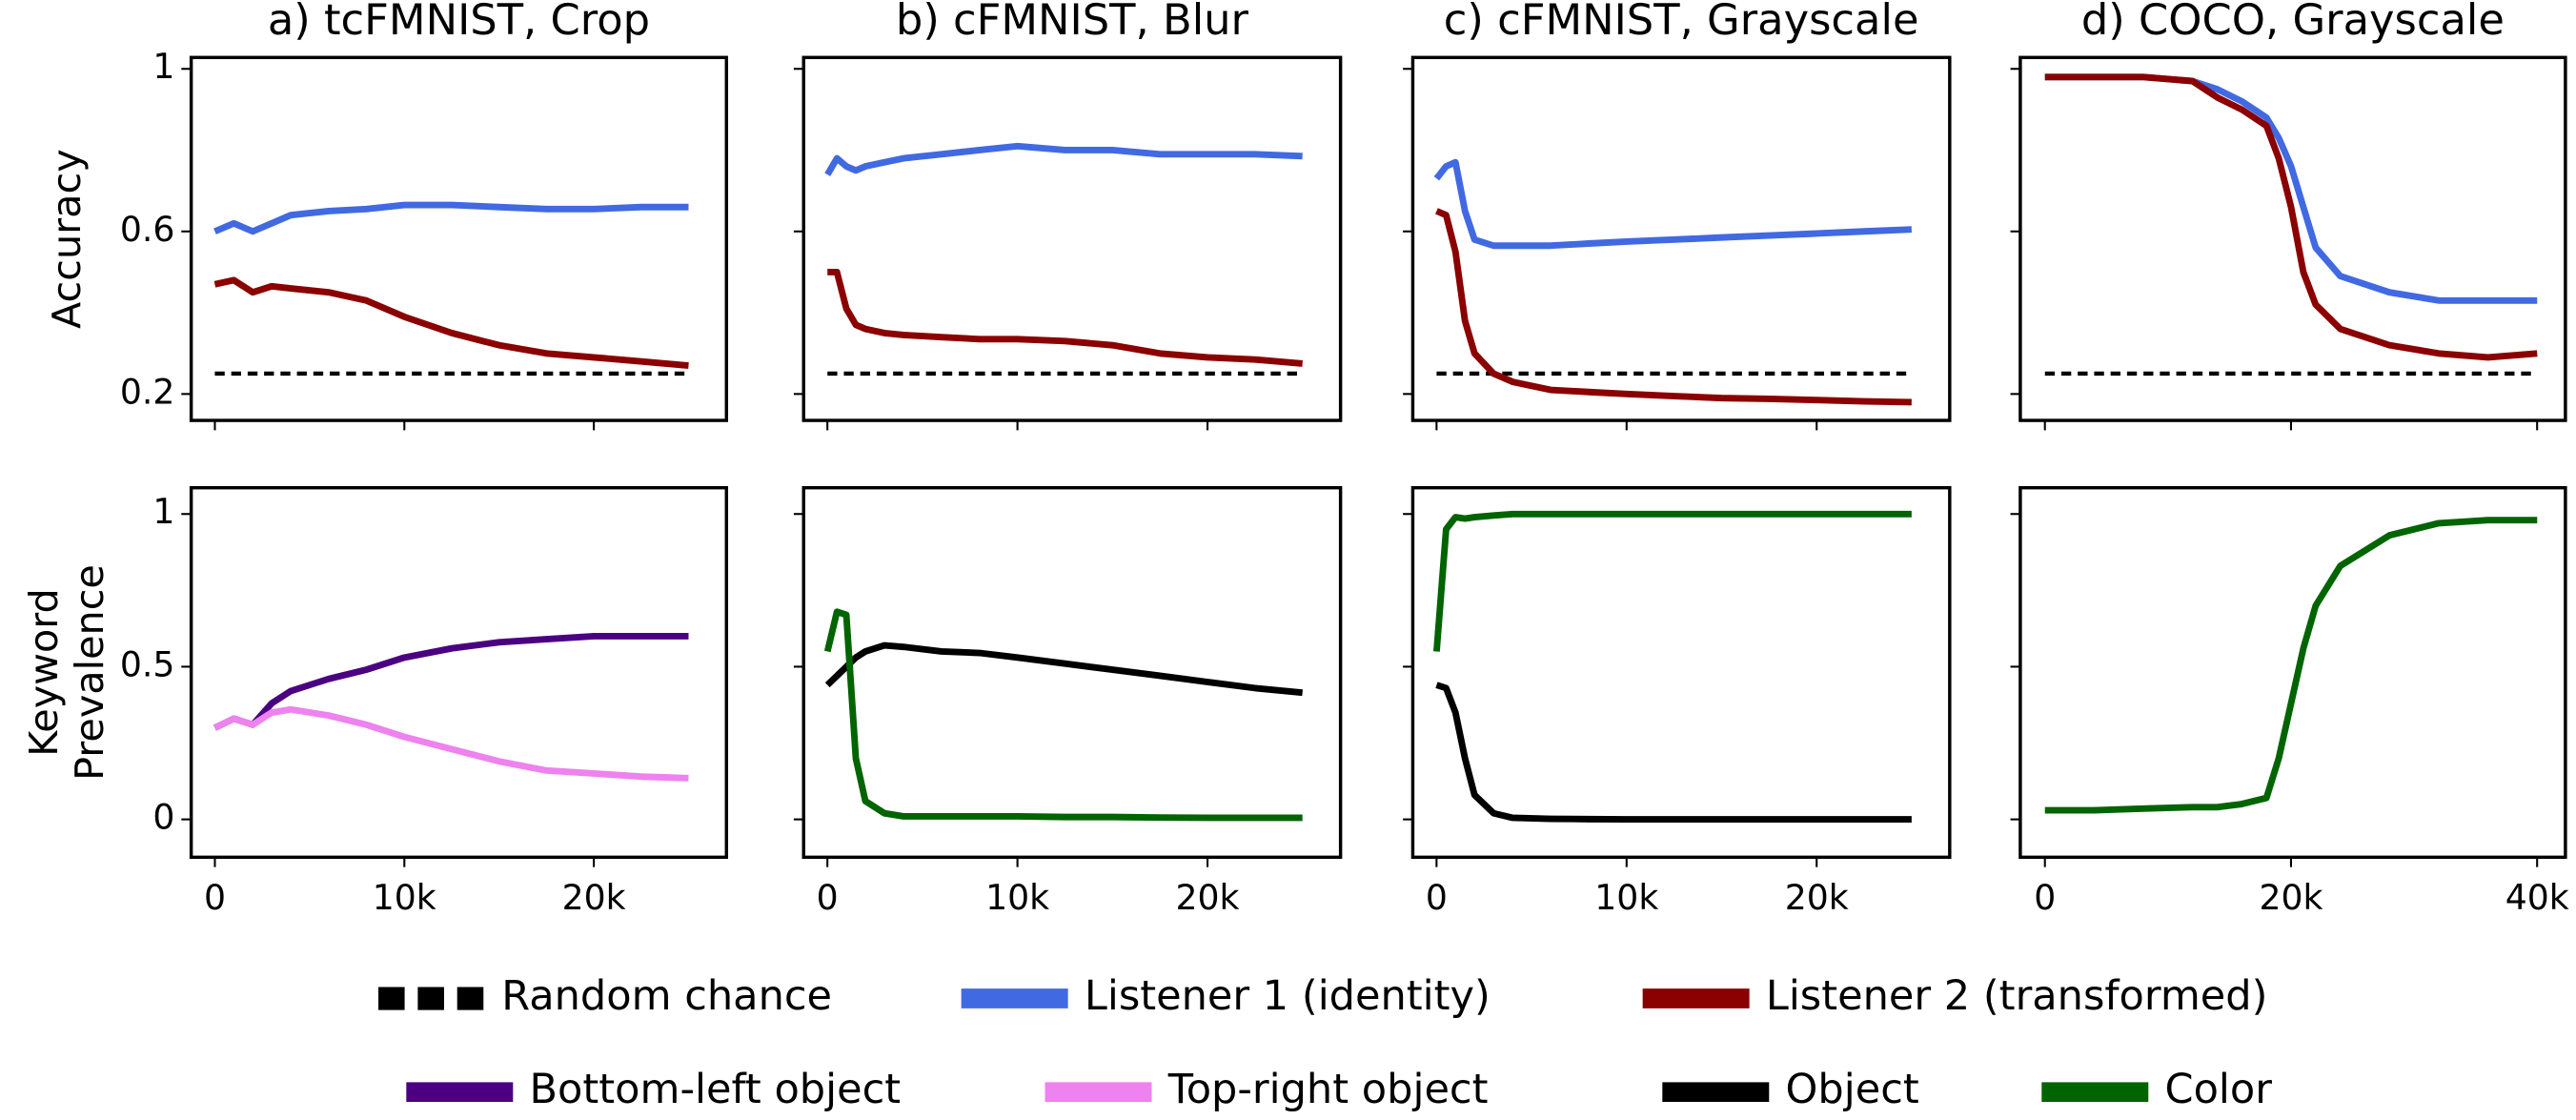  What do you see at coordinates (2017, 996) in the screenshot?
I see `legend-label: Listener 2 (transformed)` at bounding box center [2017, 996].